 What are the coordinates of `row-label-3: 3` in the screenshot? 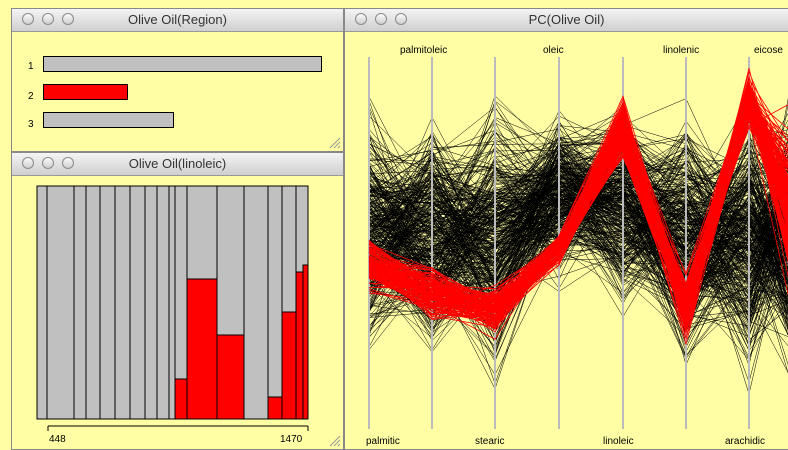 It's located at (31, 124).